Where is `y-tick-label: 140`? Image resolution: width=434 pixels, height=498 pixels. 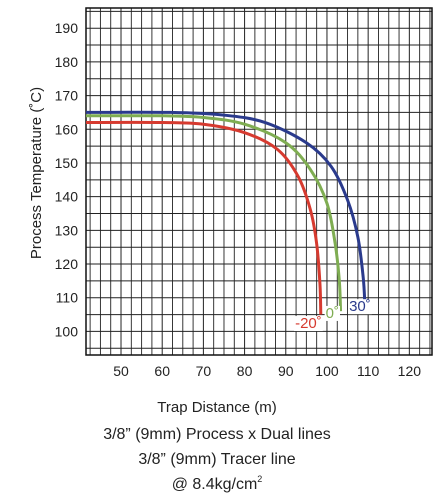
y-tick-label: 140 is located at coordinates (67, 197).